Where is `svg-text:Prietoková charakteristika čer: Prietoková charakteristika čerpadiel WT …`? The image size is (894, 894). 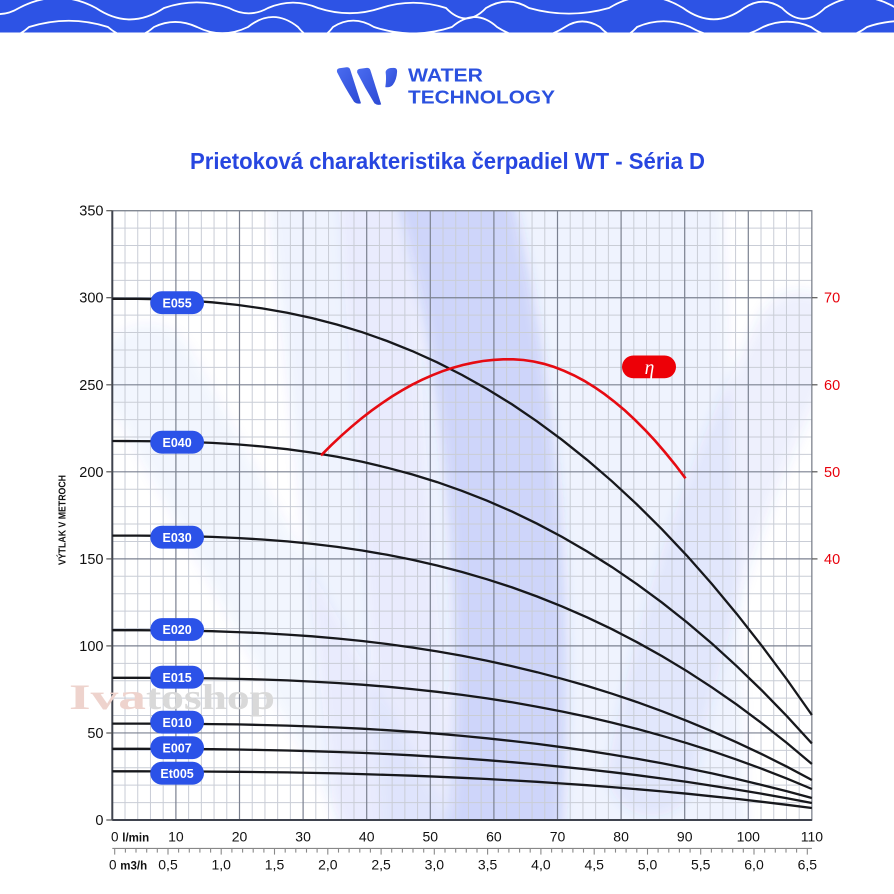
svg-text:Prietoková charakteristika čer: Prietoková charakteristika čerpadiel WT … is located at coordinates (447, 161).